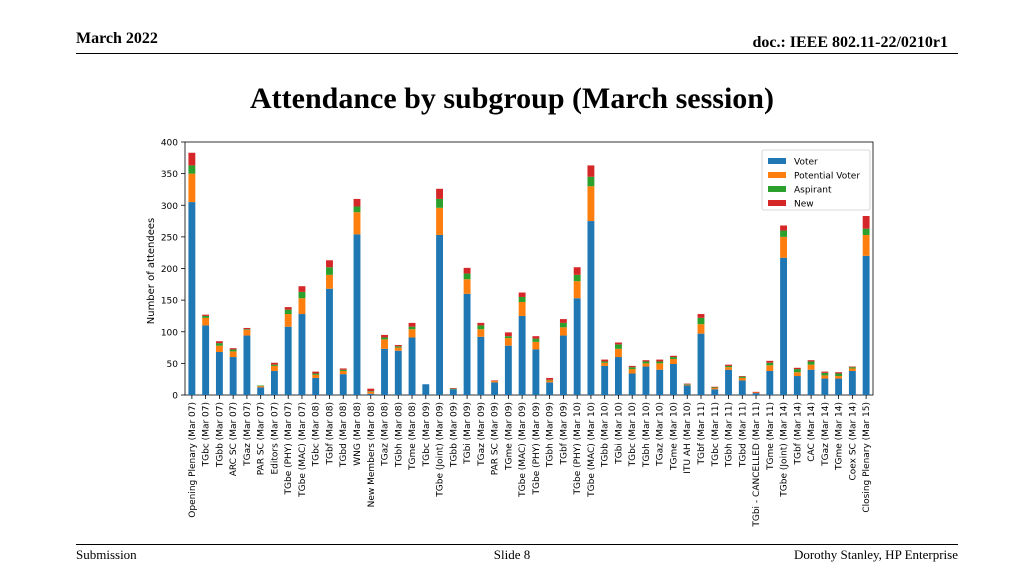 This screenshot has width=1024, height=576. What do you see at coordinates (482, 434) in the screenshot?
I see `x-tick-label: TGaz (Mar 09)` at bounding box center [482, 434].